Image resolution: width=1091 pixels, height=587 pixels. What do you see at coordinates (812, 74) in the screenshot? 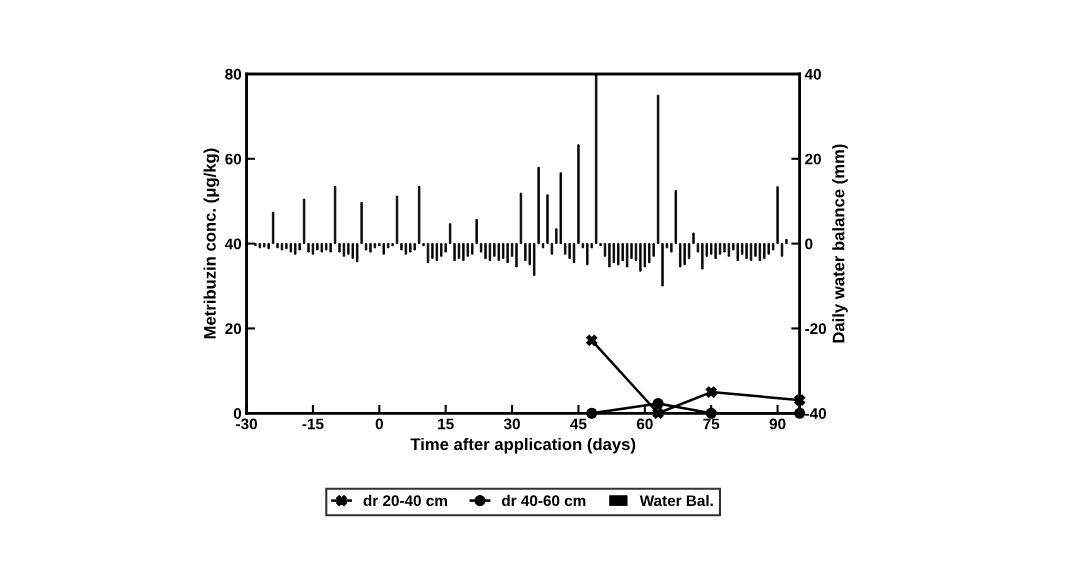
I see `y2-tick-label: 40` at bounding box center [812, 74].